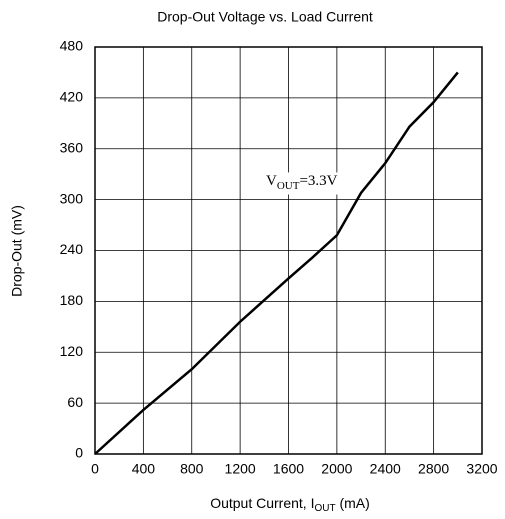  What do you see at coordinates (72, 249) in the screenshot?
I see `y-tick-label: 240` at bounding box center [72, 249].